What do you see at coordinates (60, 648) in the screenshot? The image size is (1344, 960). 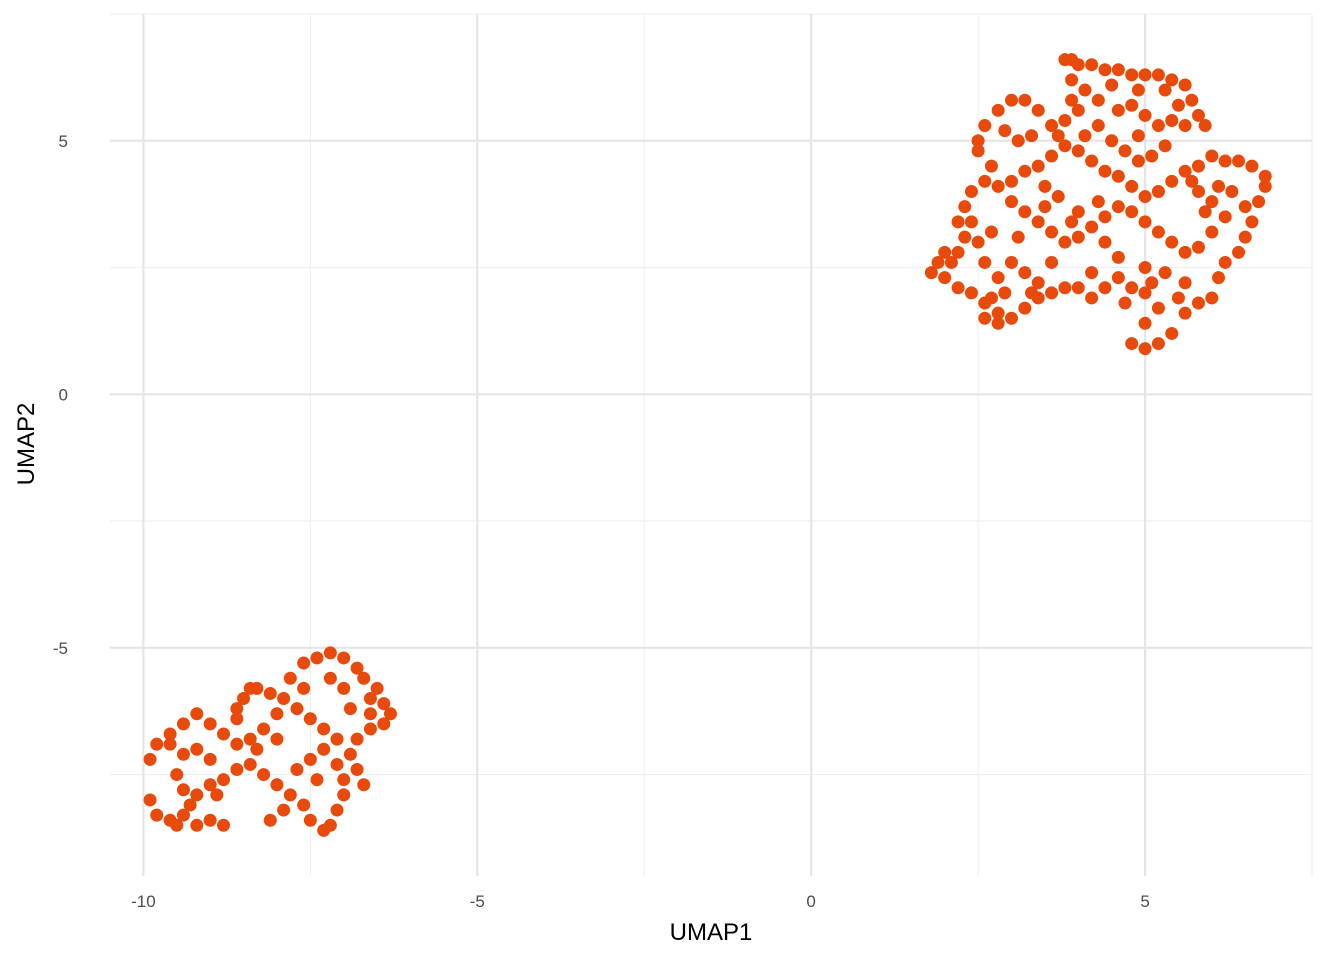 I see `y-tick-label: -5` at bounding box center [60, 648].